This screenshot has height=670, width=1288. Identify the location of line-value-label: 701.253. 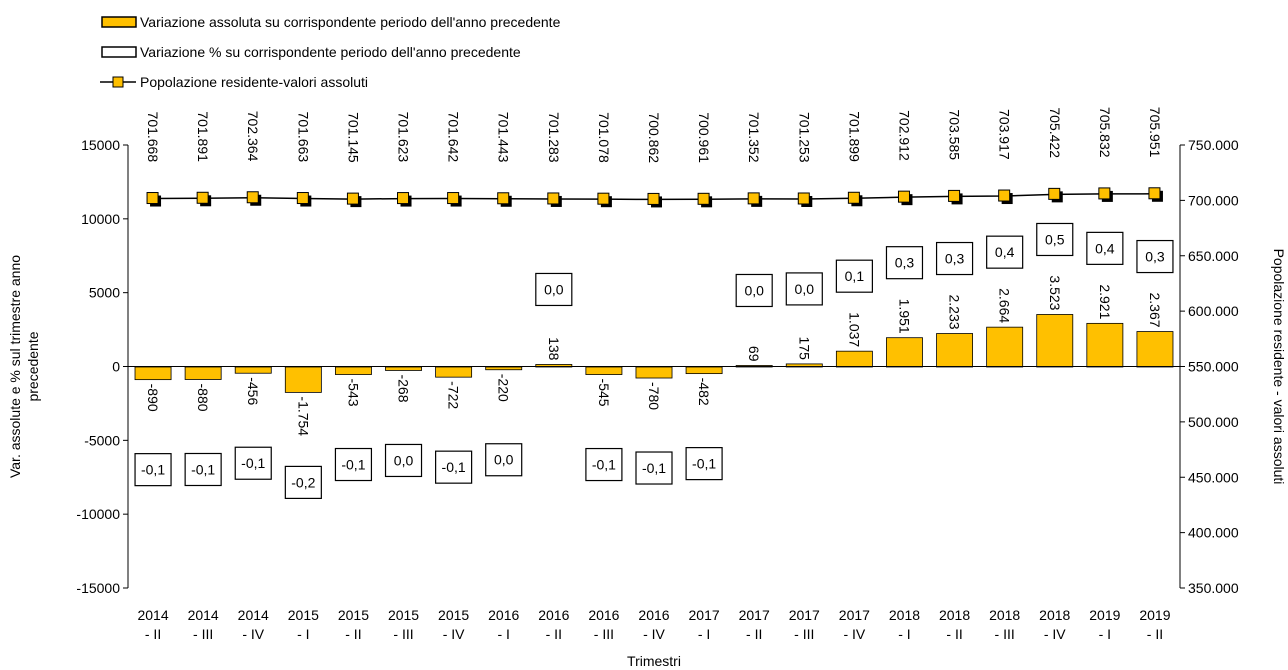
(804, 137).